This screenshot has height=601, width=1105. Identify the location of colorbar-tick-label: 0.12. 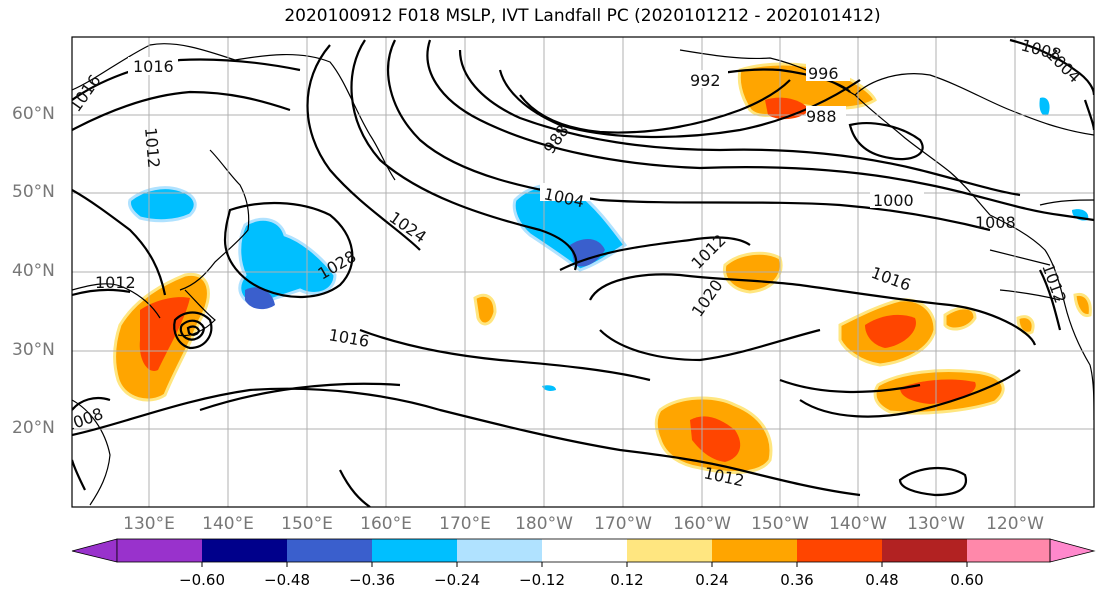
(627, 580).